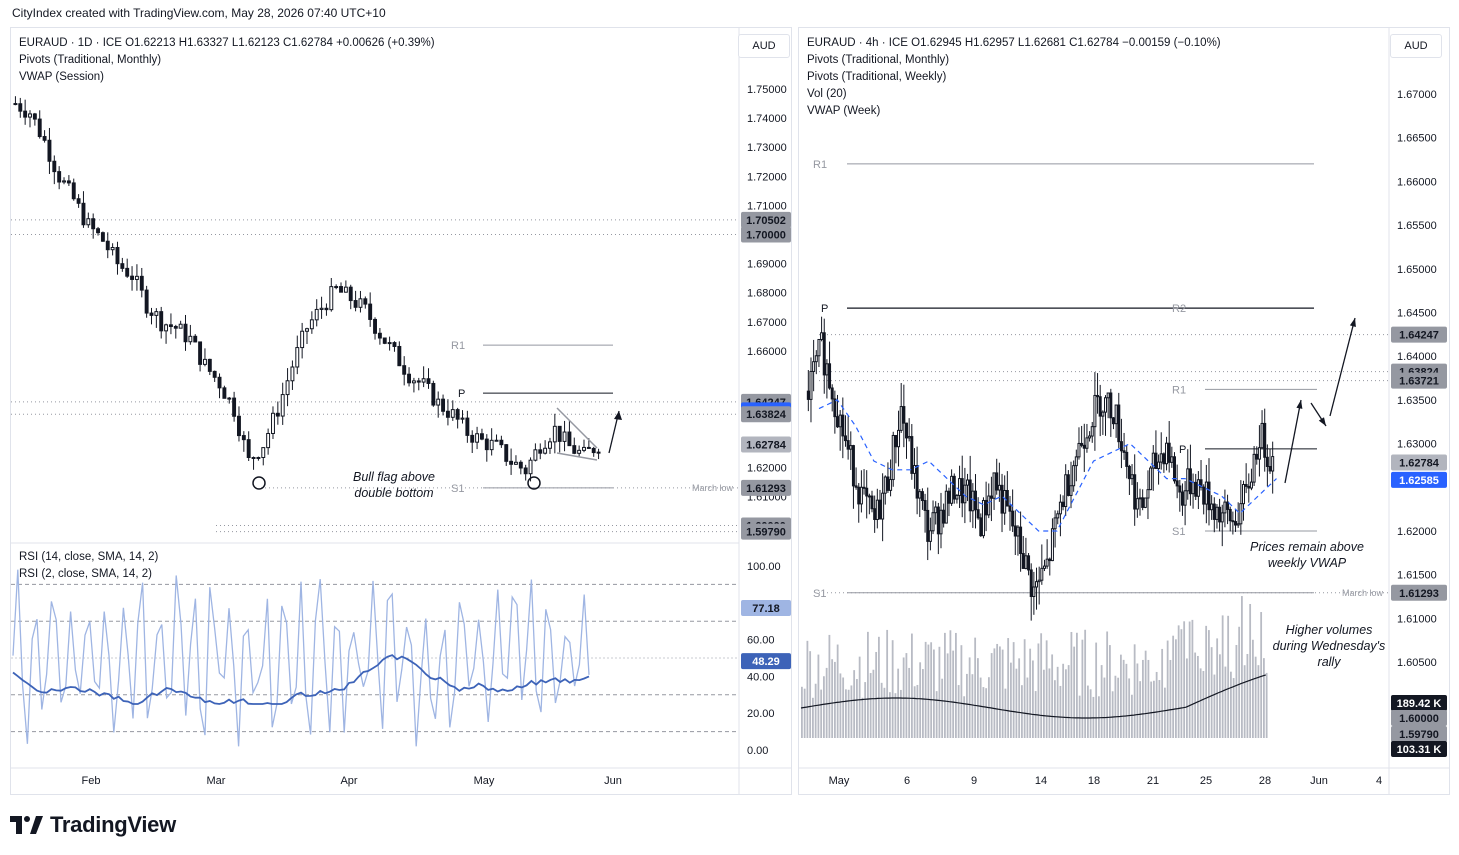 Image resolution: width=1459 pixels, height=855 pixels. I want to click on left-rsi-legend-2: RSI (2, close, SMA, 14, 2), so click(85, 574).